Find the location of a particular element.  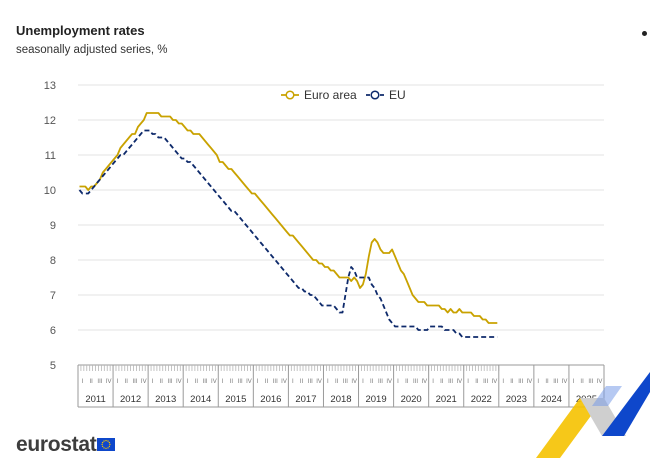

chart-subtitle: seasonally adjusted series, % is located at coordinates (92, 50).